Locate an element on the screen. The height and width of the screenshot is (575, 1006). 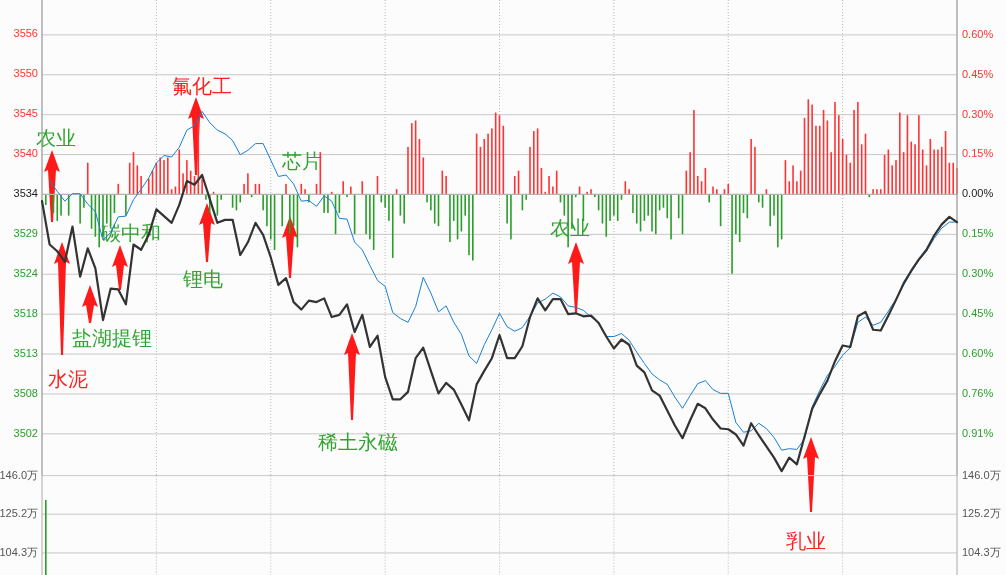
y2-tick-label: 125.2万 is located at coordinates (981, 513).